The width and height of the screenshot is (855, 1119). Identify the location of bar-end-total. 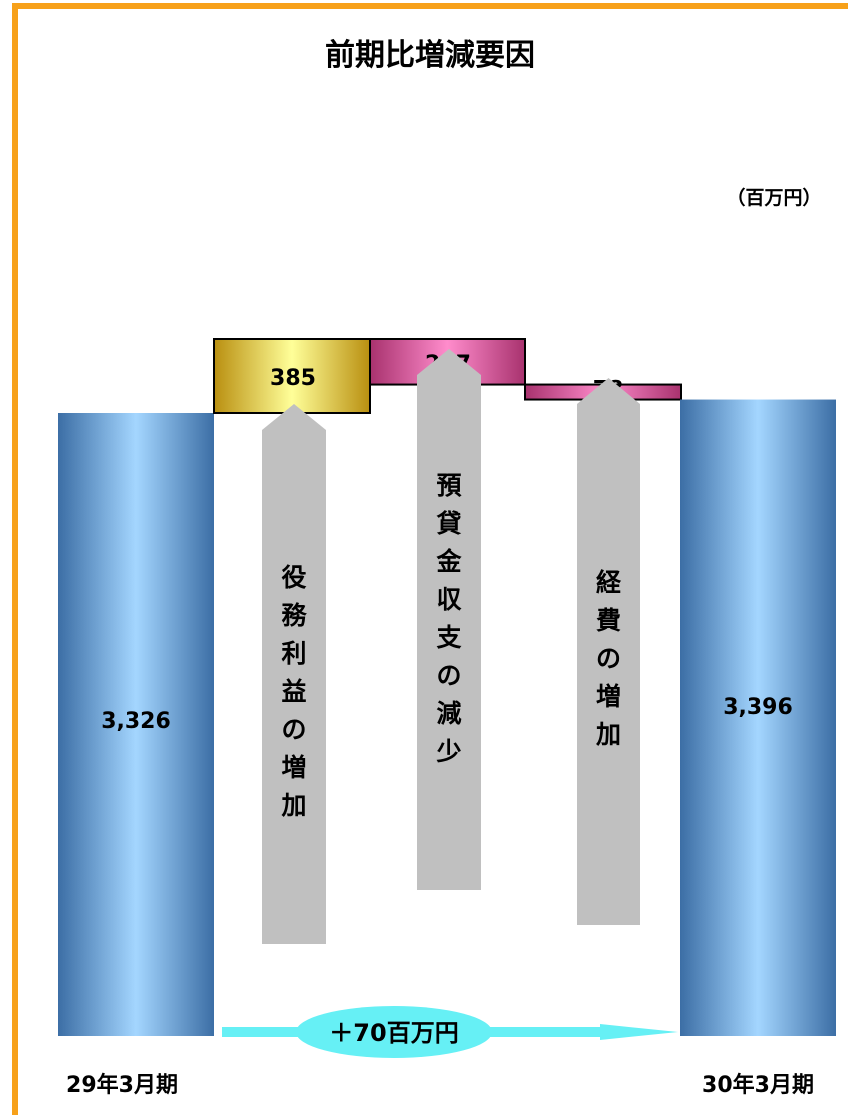
(758, 717).